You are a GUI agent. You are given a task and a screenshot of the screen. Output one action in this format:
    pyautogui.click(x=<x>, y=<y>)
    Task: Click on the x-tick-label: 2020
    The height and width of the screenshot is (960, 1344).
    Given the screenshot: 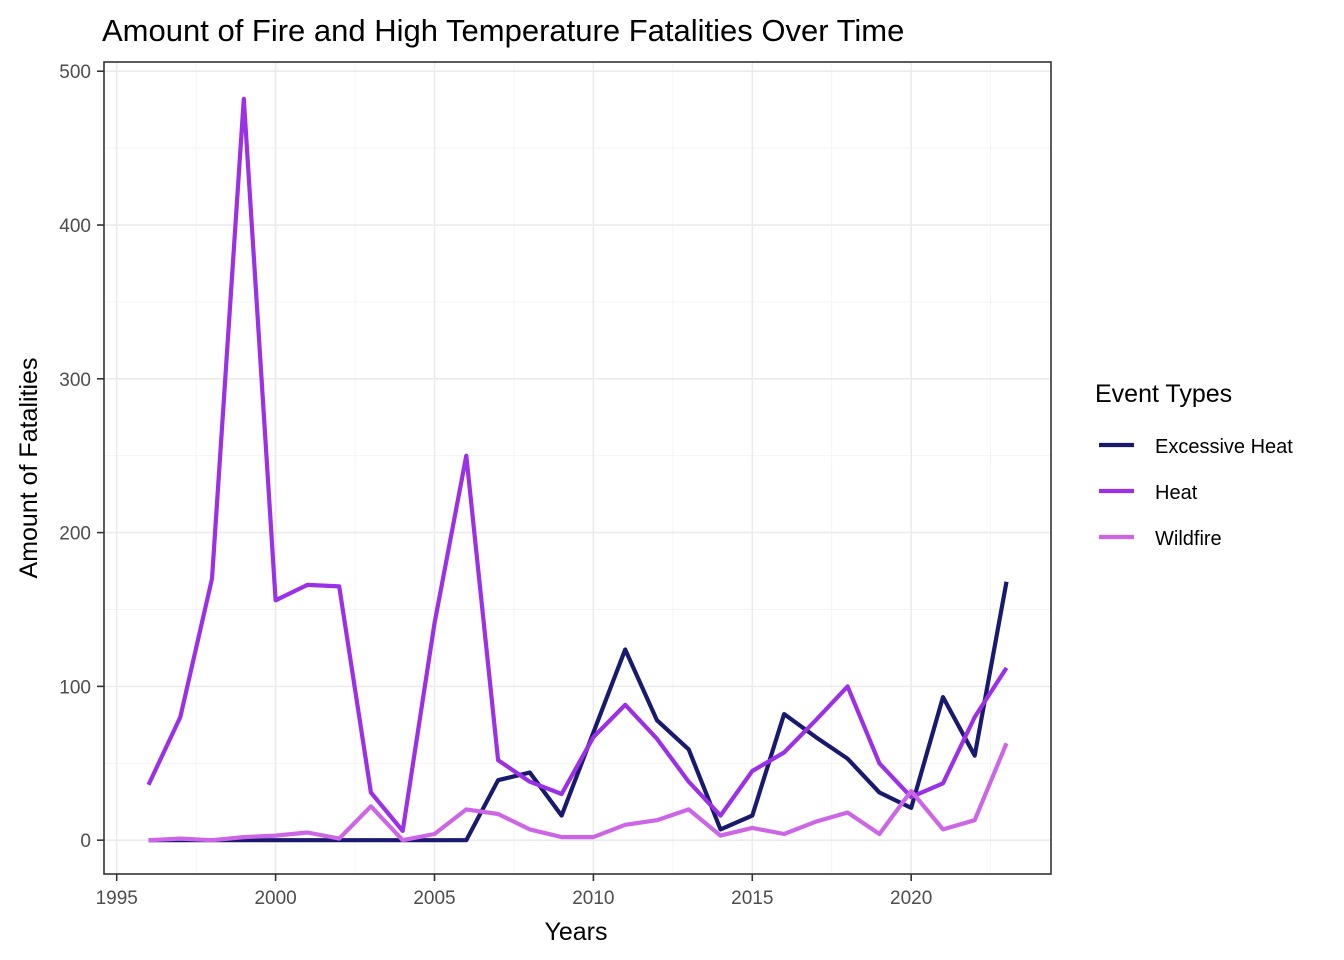 What is the action you would take?
    pyautogui.click(x=911, y=898)
    